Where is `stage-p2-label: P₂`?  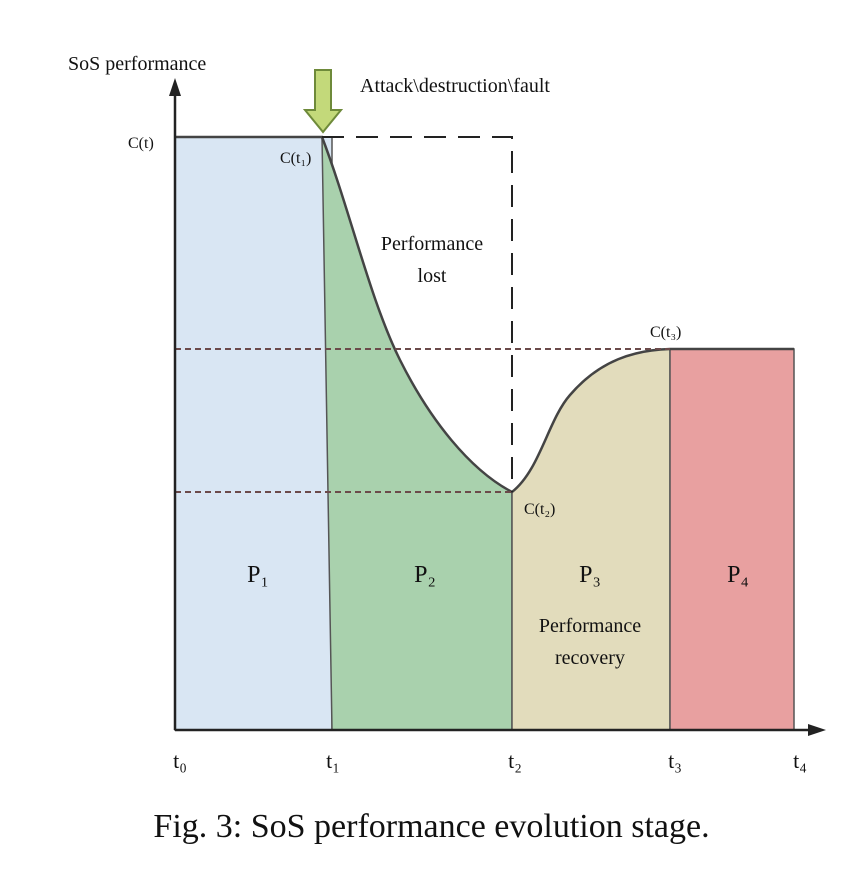 stage-p2-label: P₂ is located at coordinates (425, 575).